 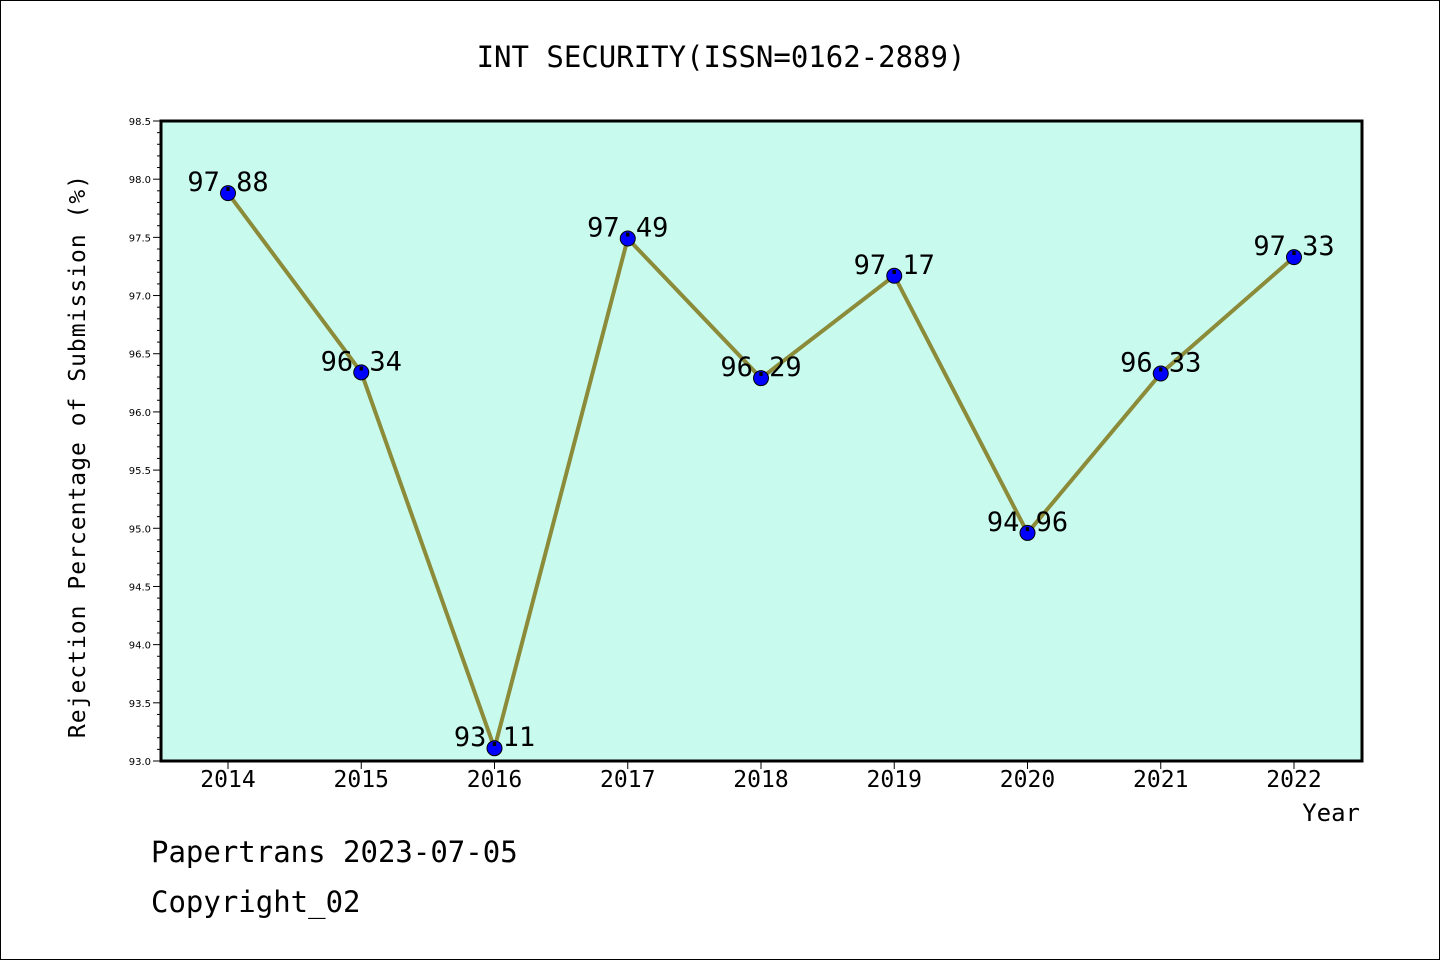 I want to click on footer-date-line: Papertrans 2023-07-05, so click(x=334, y=852).